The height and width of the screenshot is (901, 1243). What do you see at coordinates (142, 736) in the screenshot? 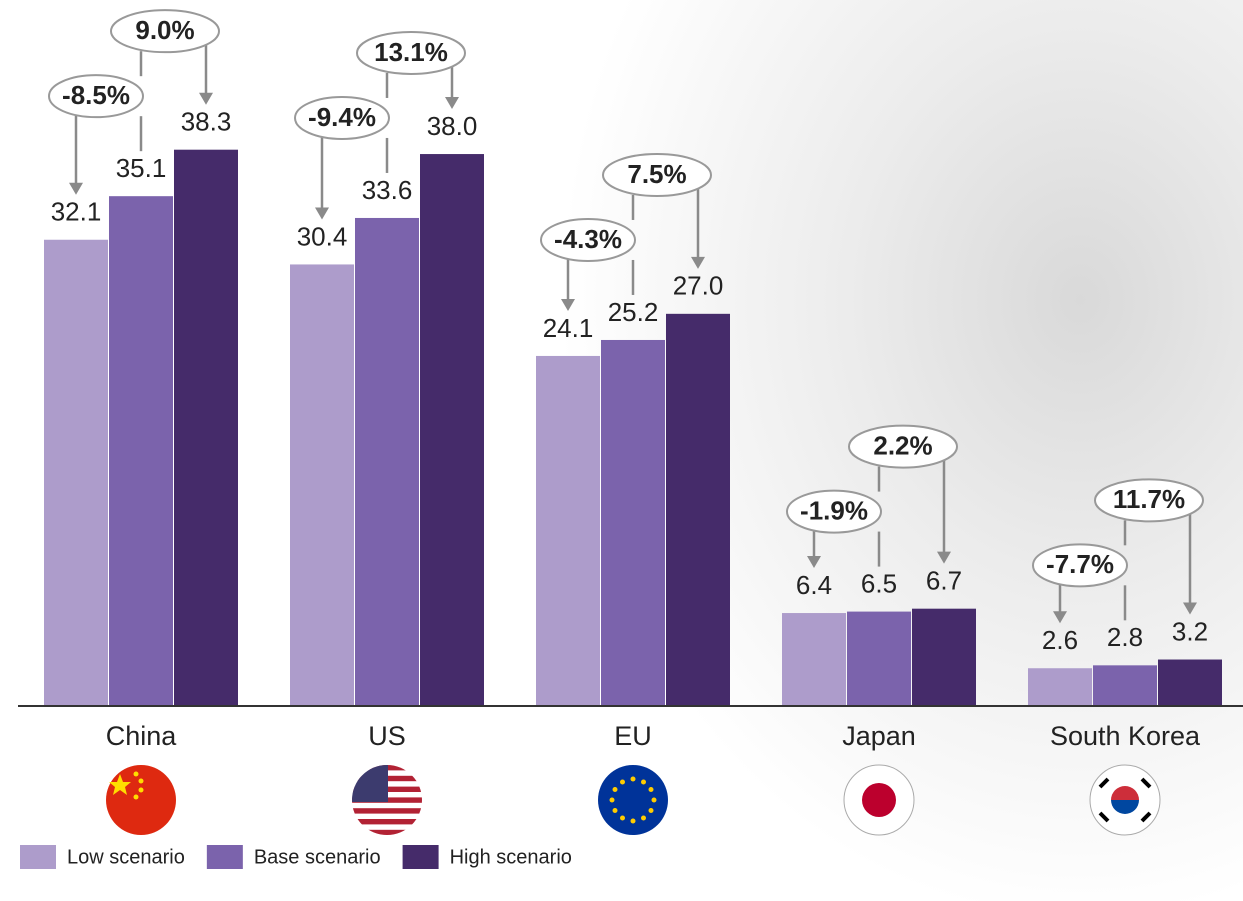
I see `x-tick-label: China` at bounding box center [142, 736].